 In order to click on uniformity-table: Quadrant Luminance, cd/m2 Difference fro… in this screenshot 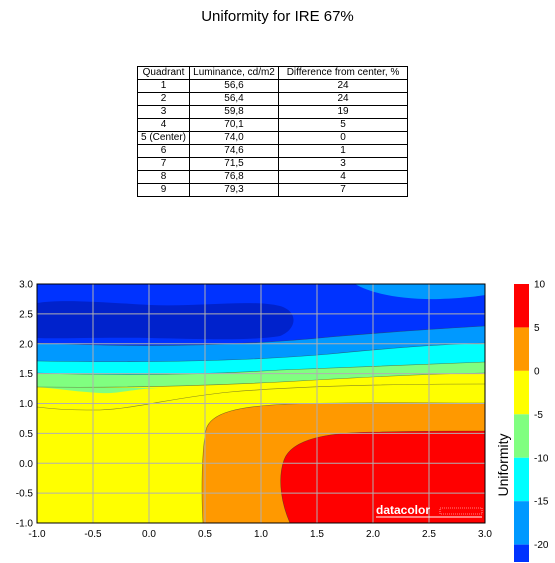, I will do `click(272, 131)`.